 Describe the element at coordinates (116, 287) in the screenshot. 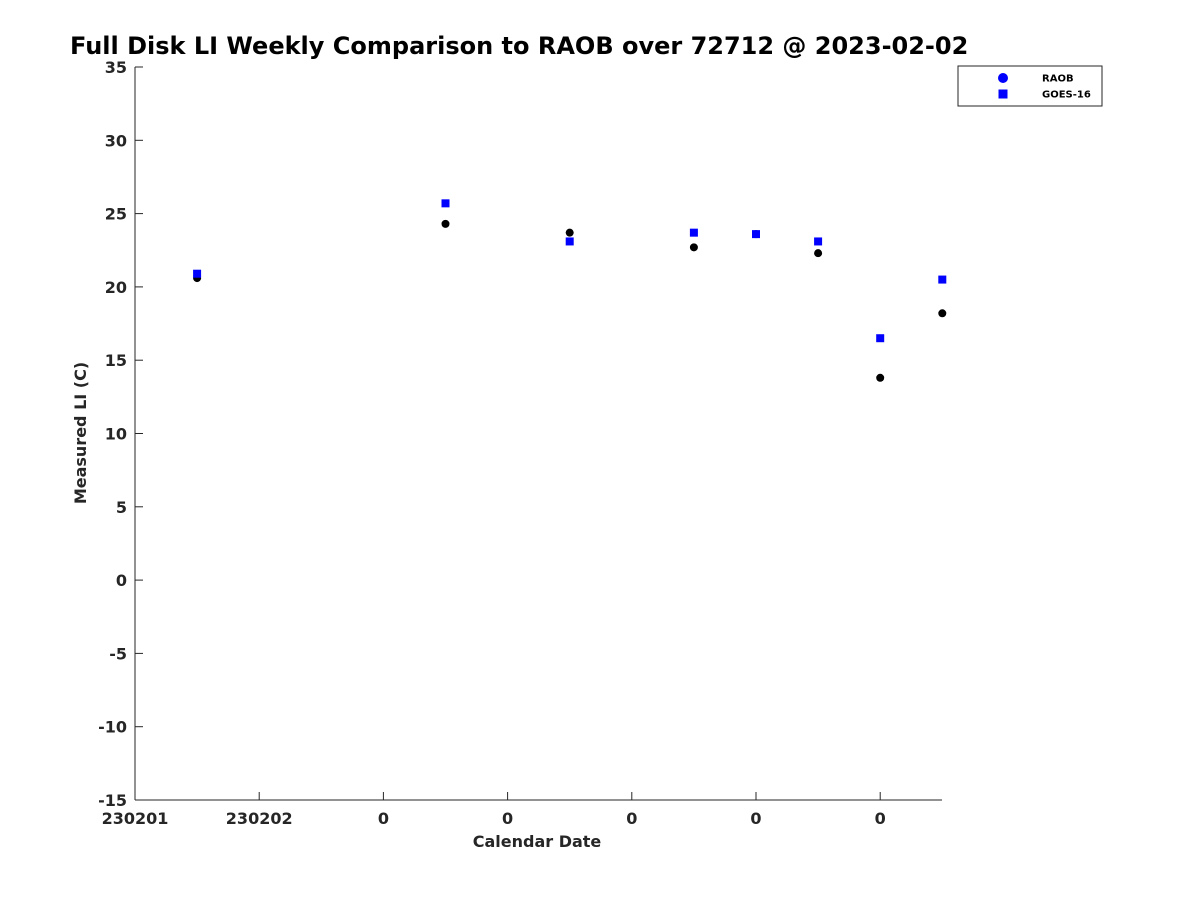

I see `y-tick-label: 20` at that location.